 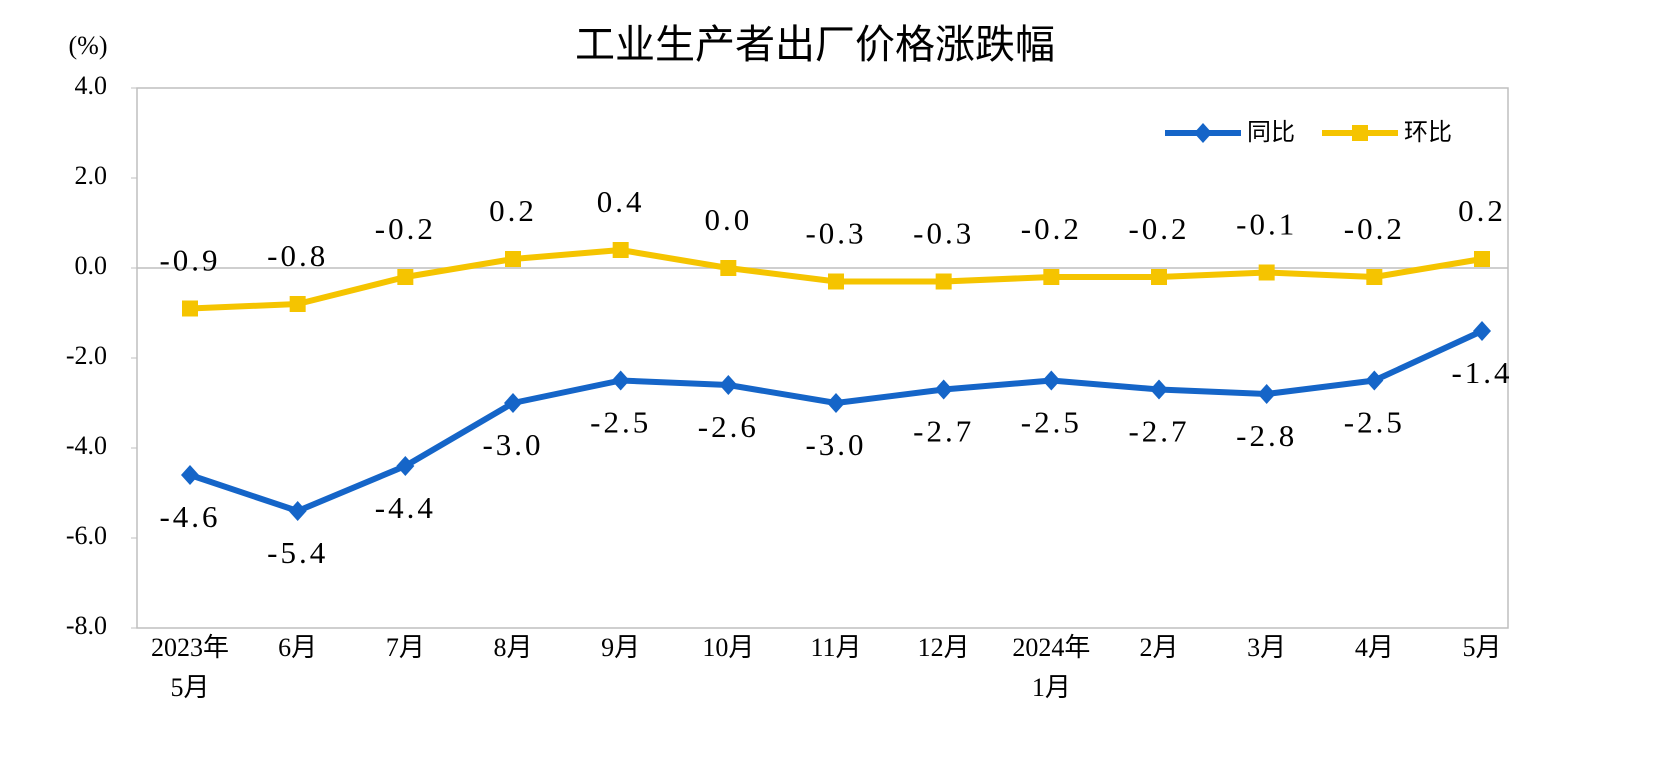 I want to click on y-tick-label: 0.0, so click(x=91, y=265).